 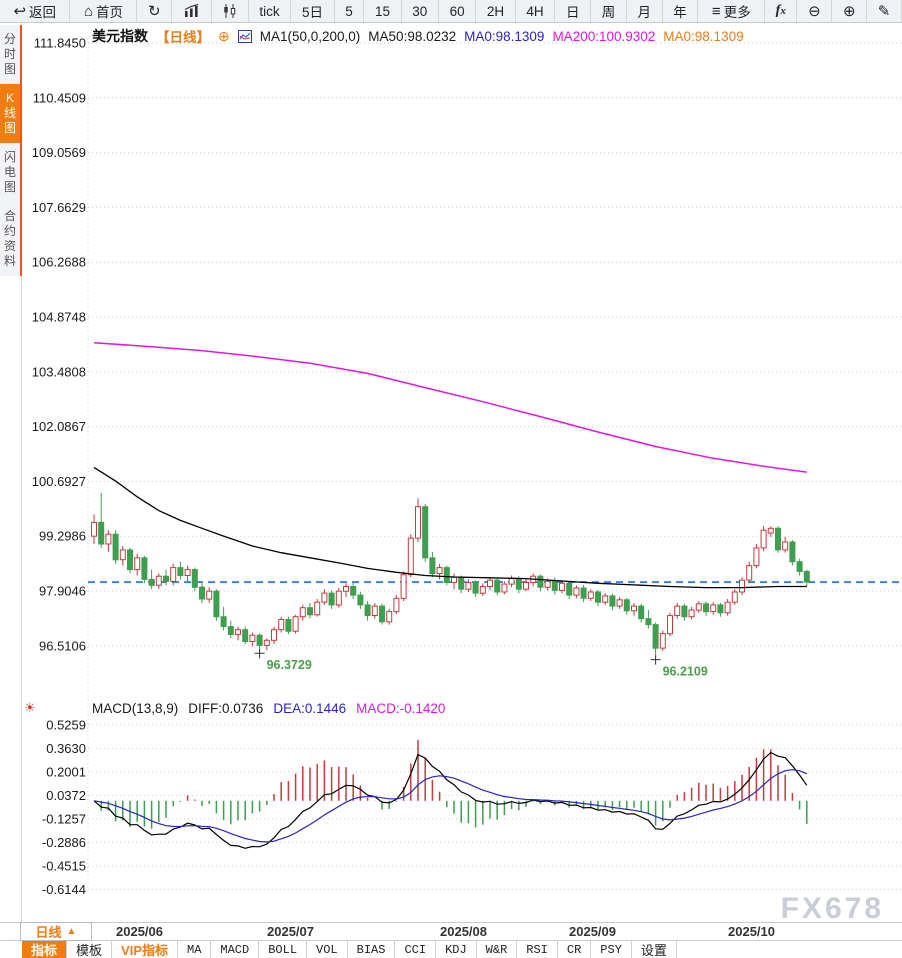 I want to click on macd-diff-value: DIFF:0.0736, so click(x=226, y=708).